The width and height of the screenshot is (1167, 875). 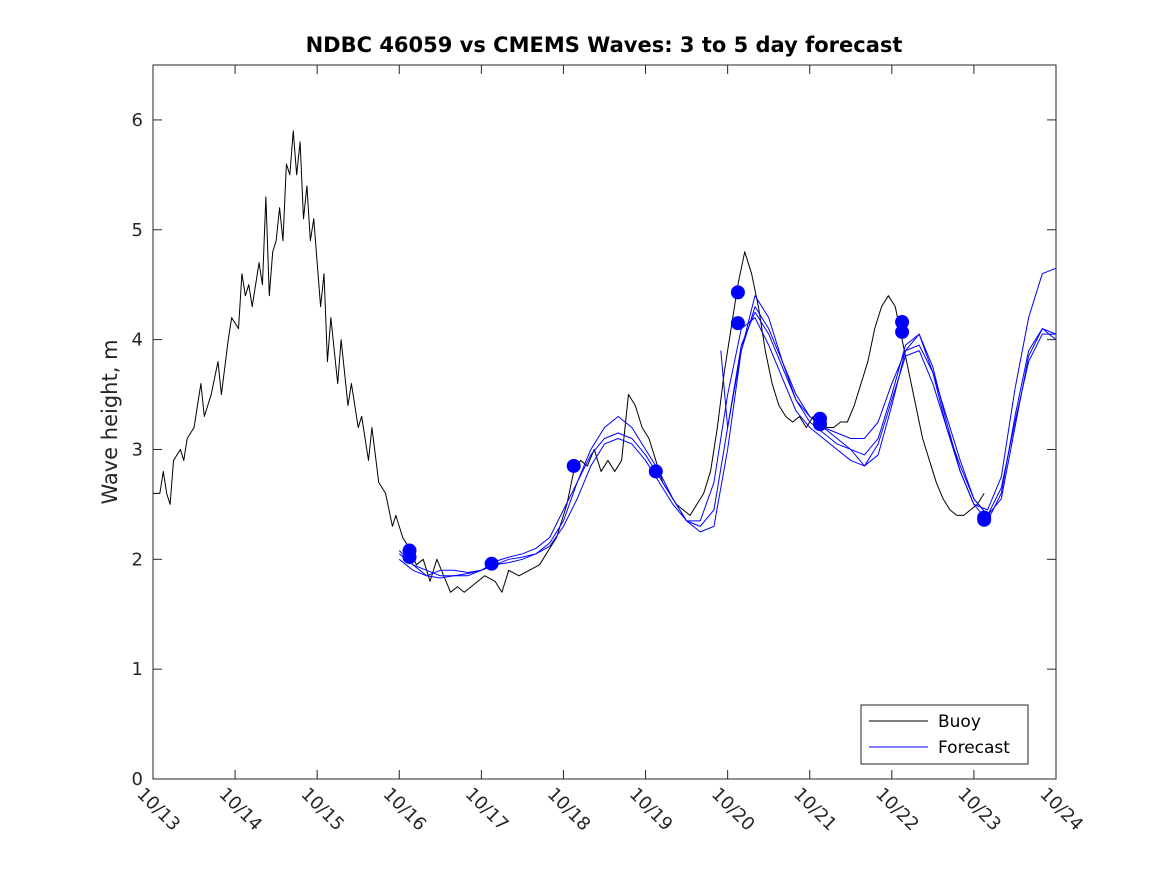 What do you see at coordinates (137, 340) in the screenshot?
I see `y-tick-label-4: 4` at bounding box center [137, 340].